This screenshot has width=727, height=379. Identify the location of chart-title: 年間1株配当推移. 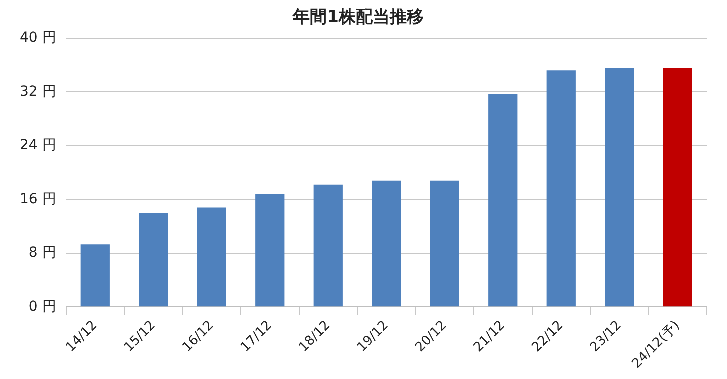
(358, 18).